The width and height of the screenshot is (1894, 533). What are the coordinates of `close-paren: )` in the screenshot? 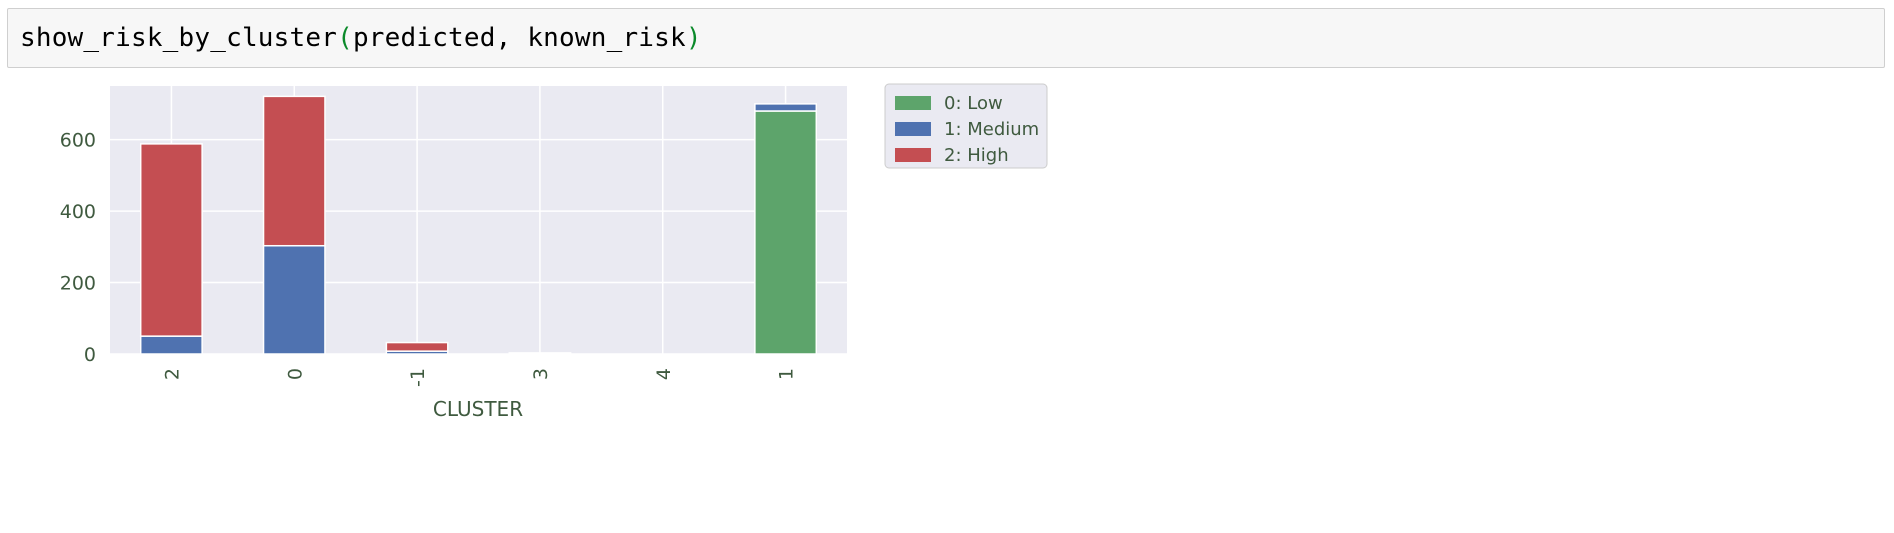 It's located at (693, 38).